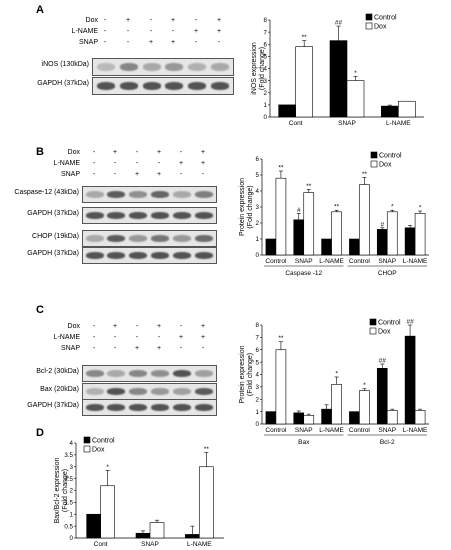  Describe the element at coordinates (65, 64) in the screenshot. I see `band-label: iNOS (130kDa)` at that location.